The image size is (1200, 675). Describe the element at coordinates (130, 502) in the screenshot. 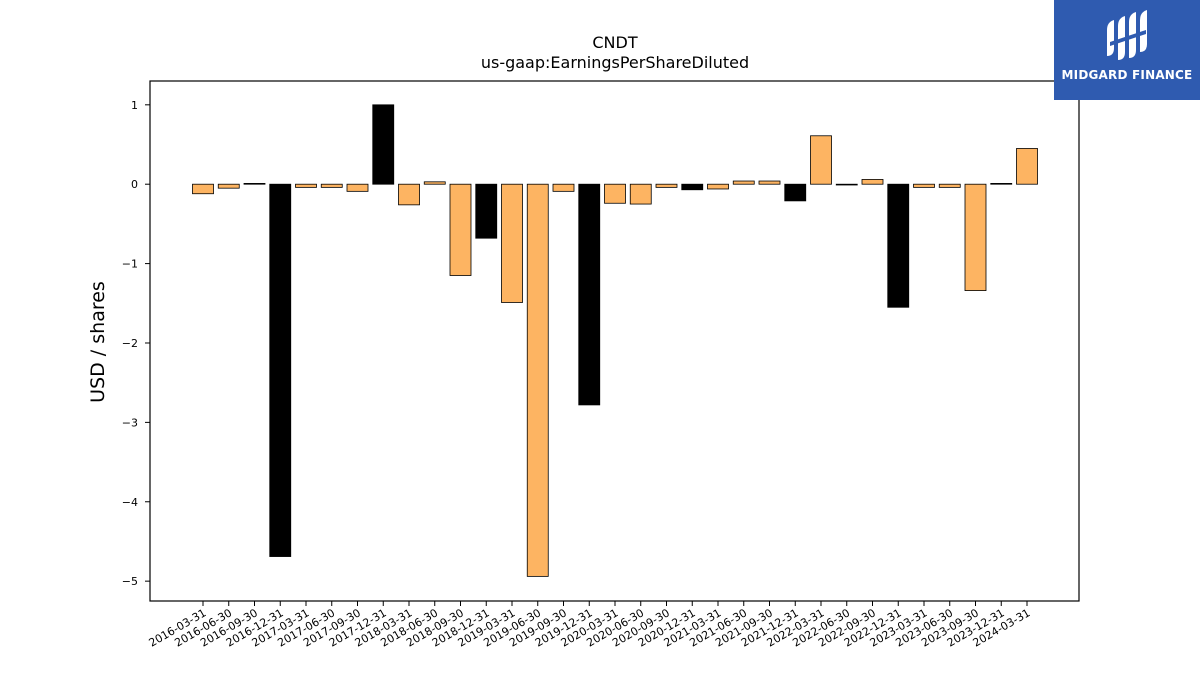

I see `y-tick-label: −4` at that location.